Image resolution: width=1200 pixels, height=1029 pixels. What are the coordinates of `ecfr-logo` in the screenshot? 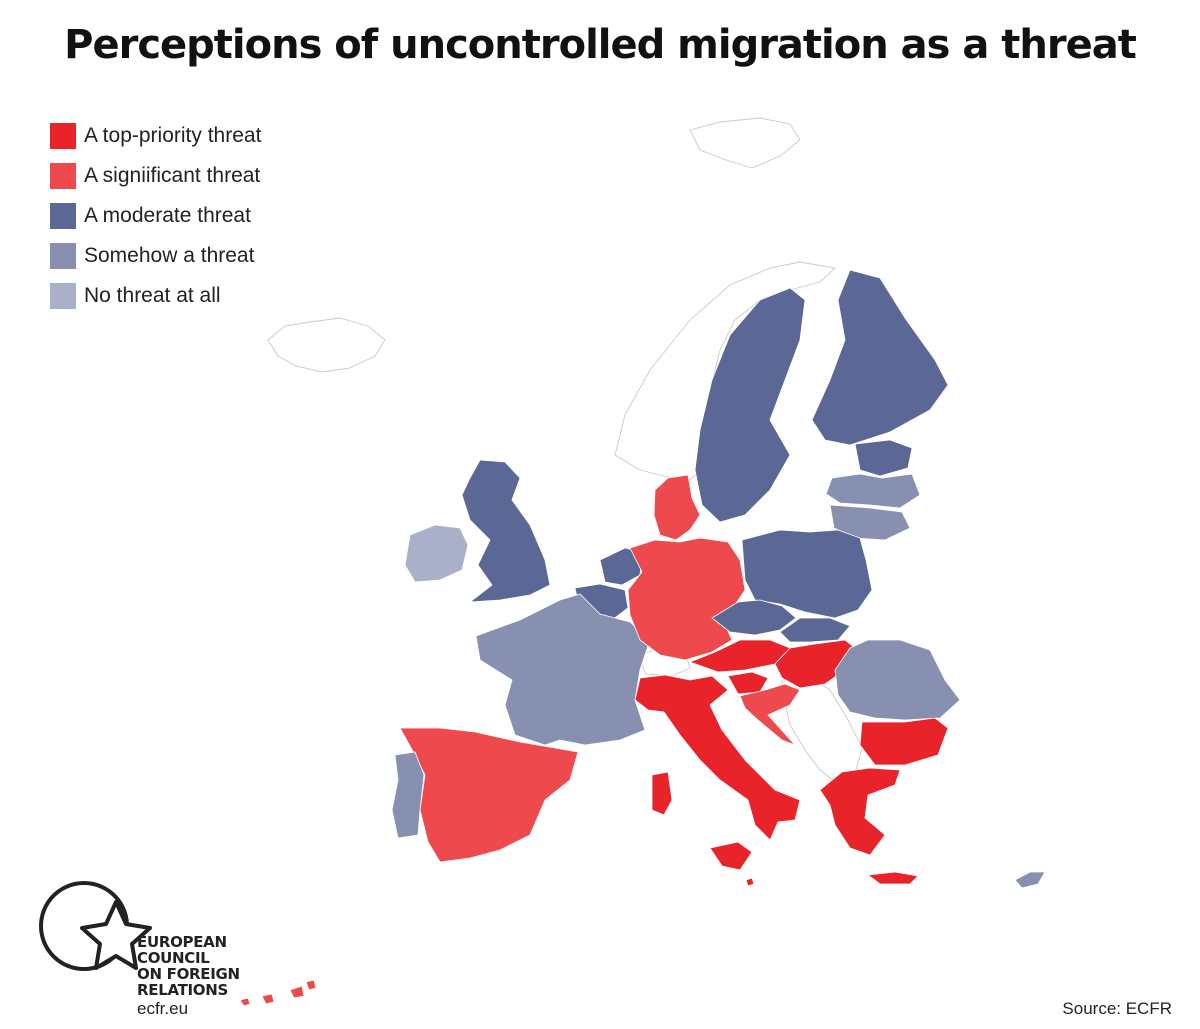 It's located at (95, 926).